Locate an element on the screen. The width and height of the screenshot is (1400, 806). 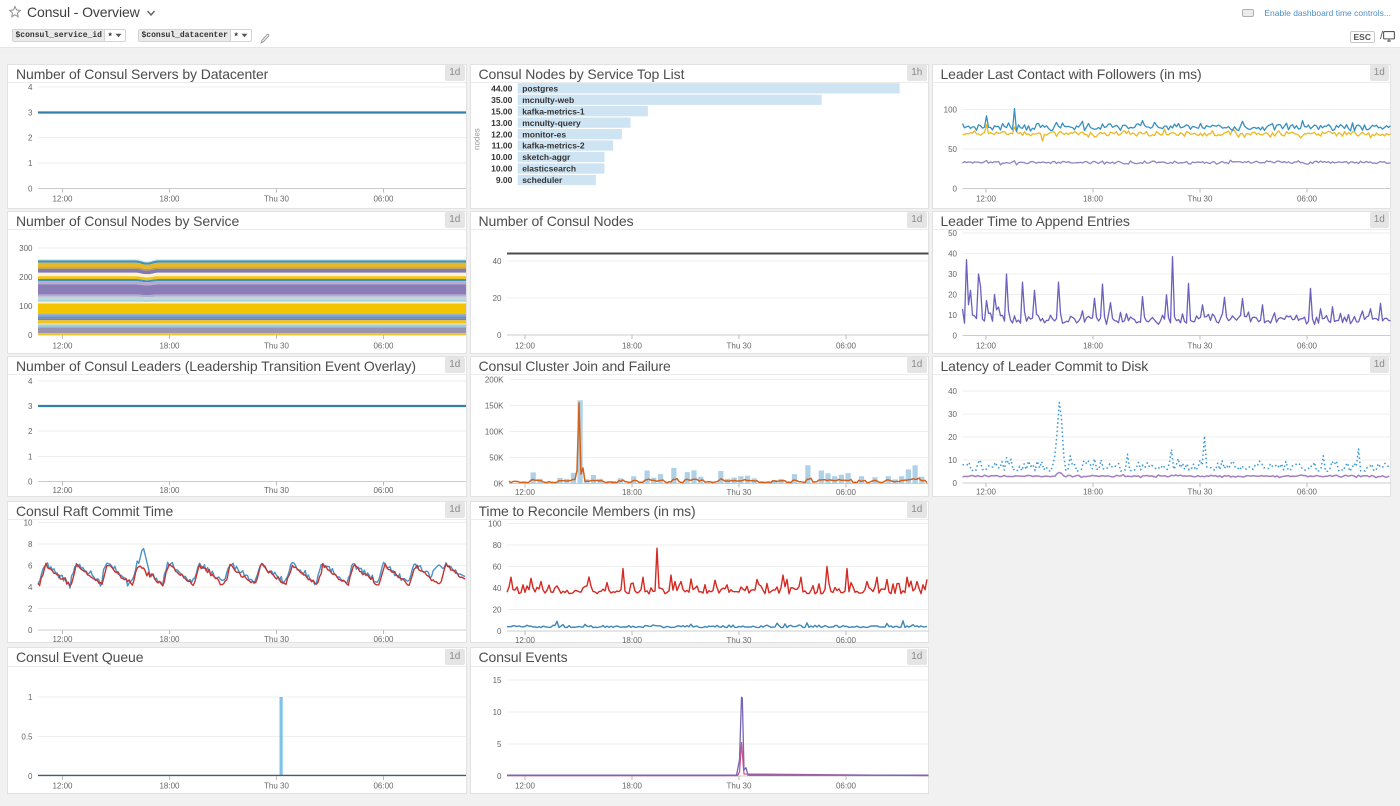
svg-text: 15.00 is located at coordinates (502, 111).